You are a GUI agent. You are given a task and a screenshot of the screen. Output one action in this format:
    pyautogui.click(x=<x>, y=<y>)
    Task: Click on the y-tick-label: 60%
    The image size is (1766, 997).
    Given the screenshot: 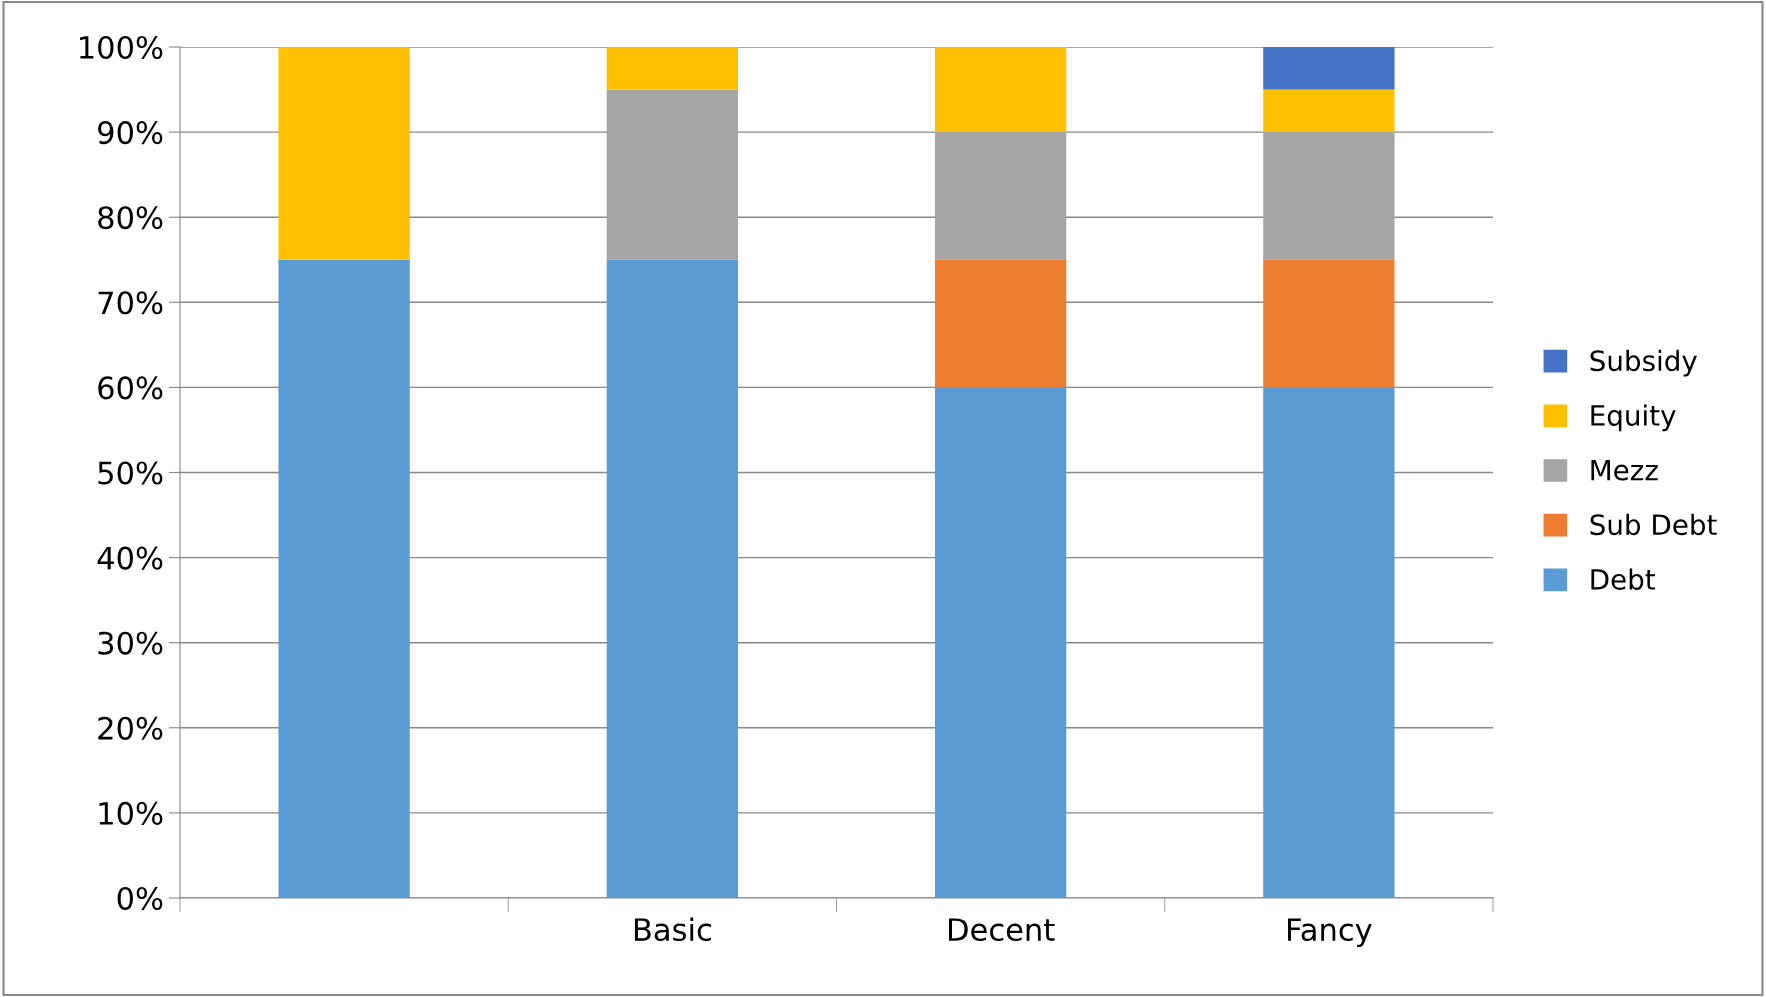 What is the action you would take?
    pyautogui.click(x=130, y=388)
    